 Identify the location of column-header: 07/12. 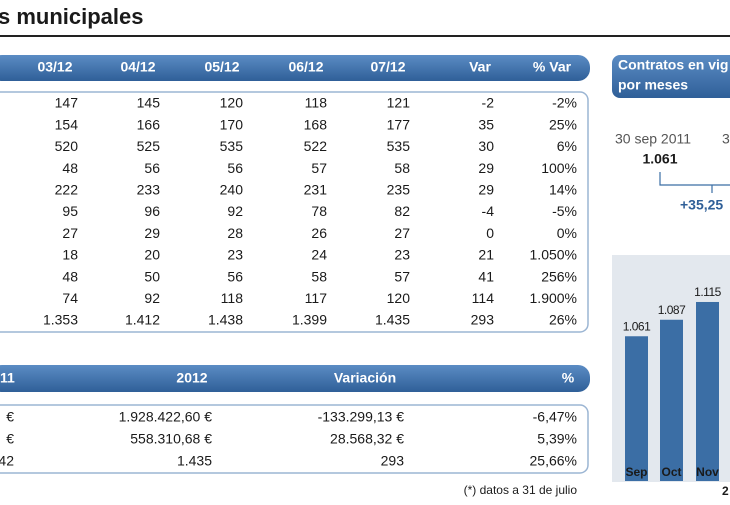
(387, 67).